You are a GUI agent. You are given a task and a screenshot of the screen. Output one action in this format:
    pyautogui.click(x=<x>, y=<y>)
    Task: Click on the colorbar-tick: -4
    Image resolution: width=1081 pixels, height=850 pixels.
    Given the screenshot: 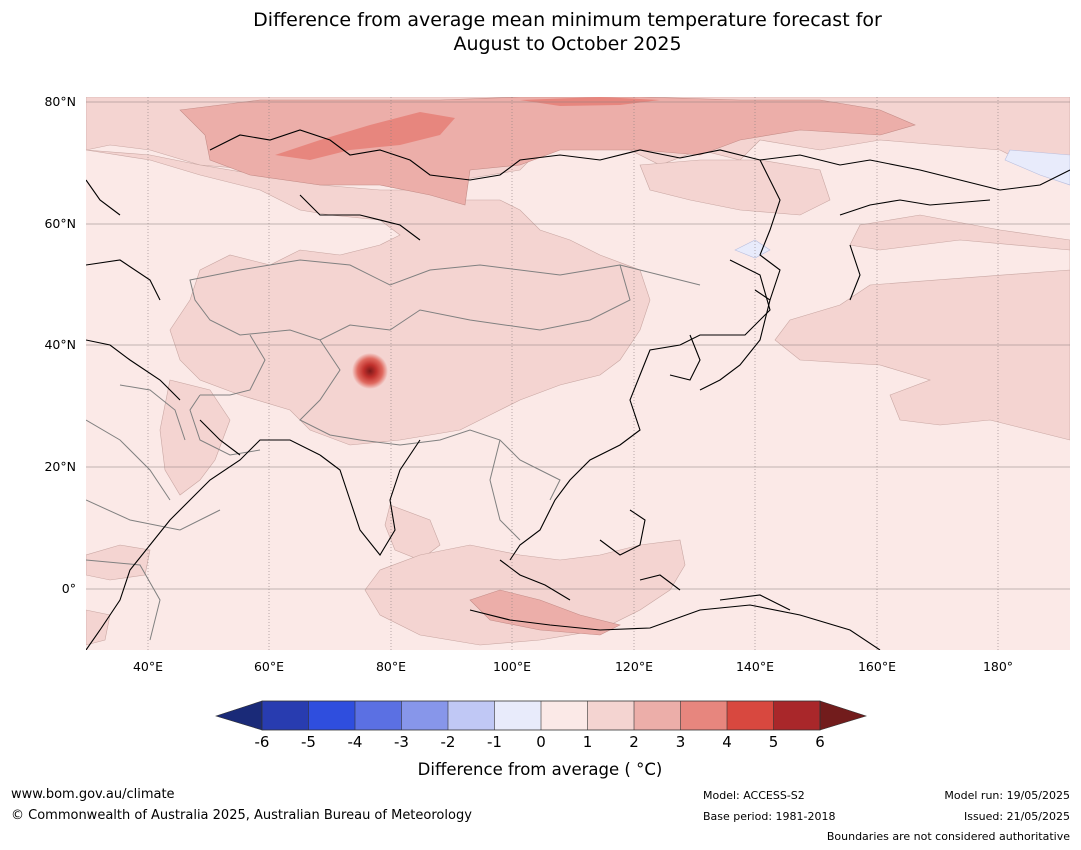 What is the action you would take?
    pyautogui.click(x=355, y=742)
    